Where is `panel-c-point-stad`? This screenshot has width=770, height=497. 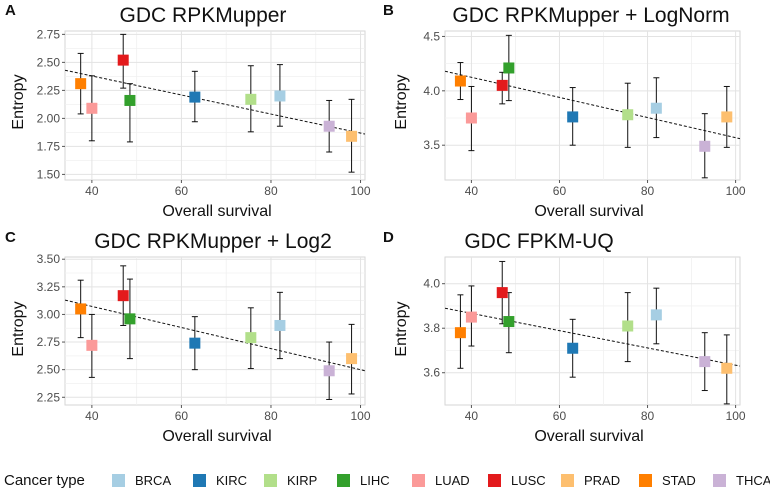 panel-c-point-stad is located at coordinates (81, 309).